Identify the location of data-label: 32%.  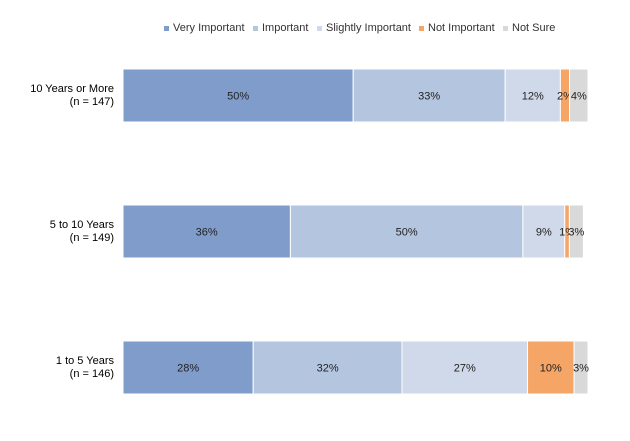
(328, 369).